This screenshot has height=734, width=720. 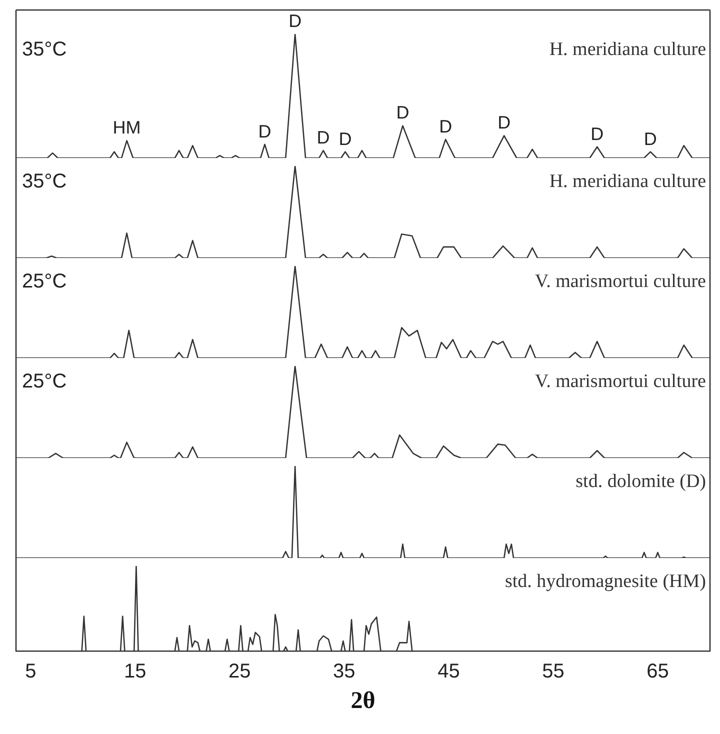 I want to click on x-tick-label: 15, so click(x=135, y=671).